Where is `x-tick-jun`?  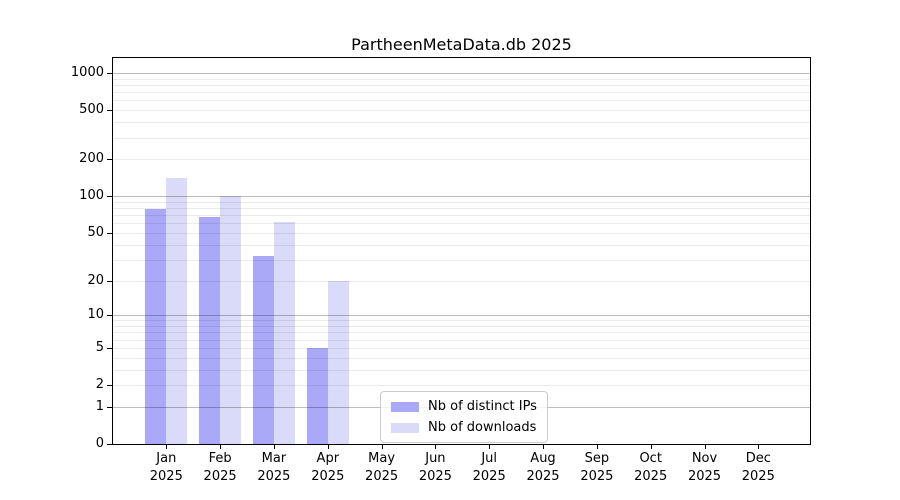 x-tick-jun is located at coordinates (436, 447).